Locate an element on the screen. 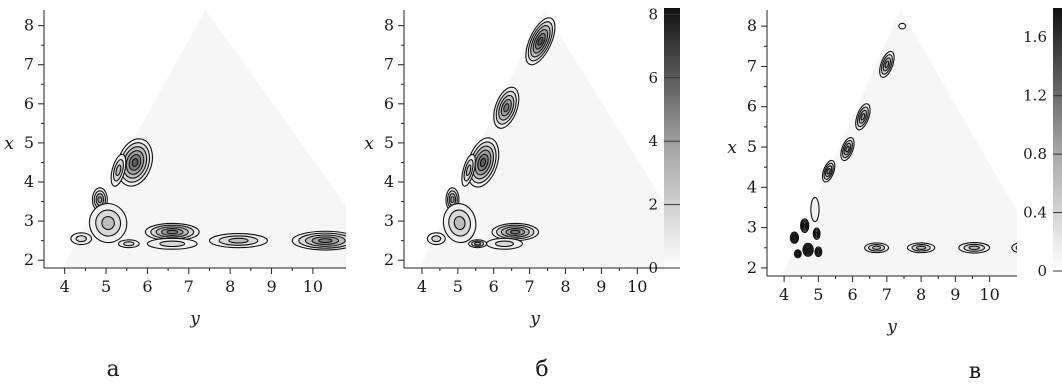 This screenshot has width=1062, height=388. colorbar-tick-label: 1.6 is located at coordinates (1035, 37).